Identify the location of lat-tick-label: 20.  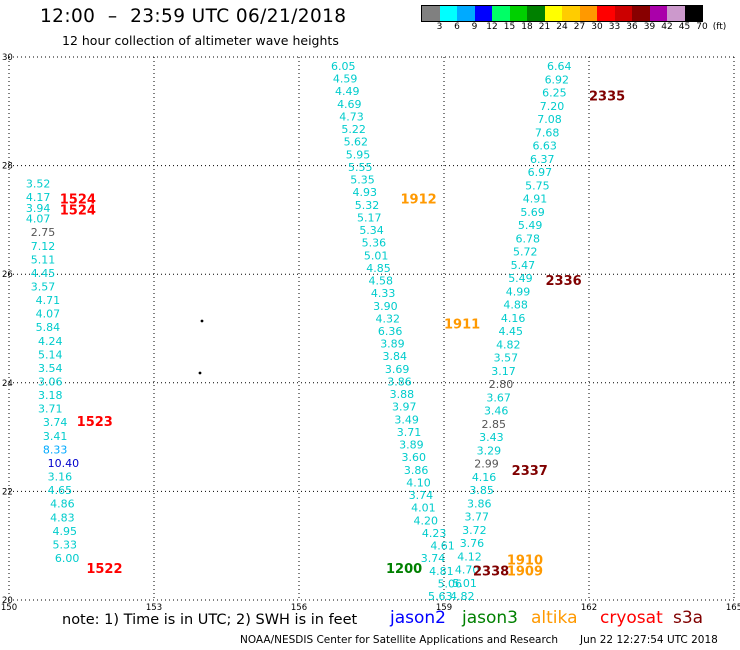
(7, 601).